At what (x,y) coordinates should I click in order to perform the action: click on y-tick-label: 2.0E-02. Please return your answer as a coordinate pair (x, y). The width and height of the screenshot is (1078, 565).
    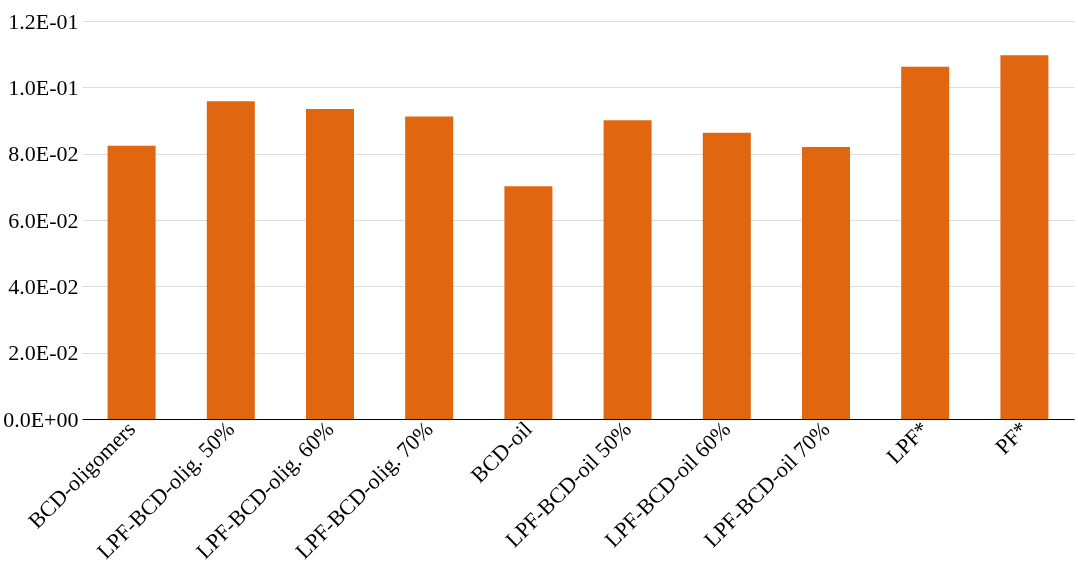
    Looking at the image, I should click on (43, 353).